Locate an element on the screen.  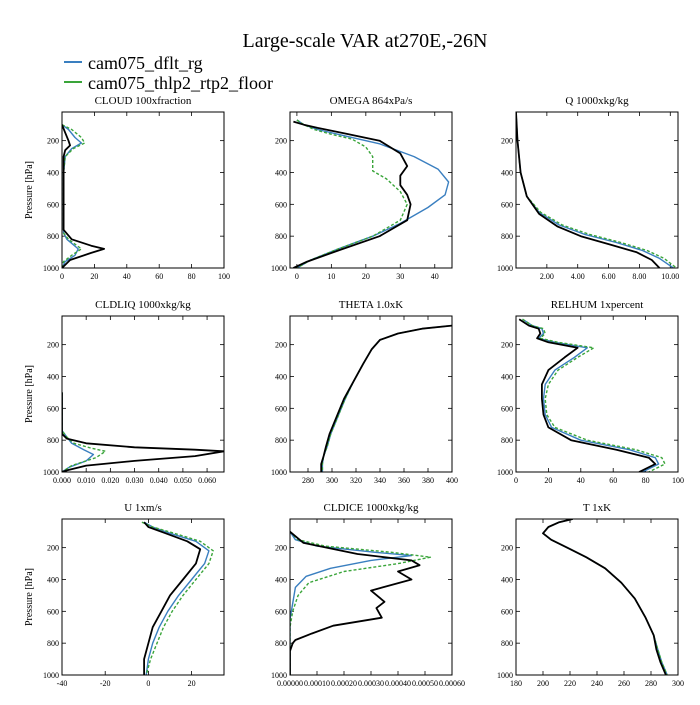
x-tick-label: 2.00 is located at coordinates (547, 276).